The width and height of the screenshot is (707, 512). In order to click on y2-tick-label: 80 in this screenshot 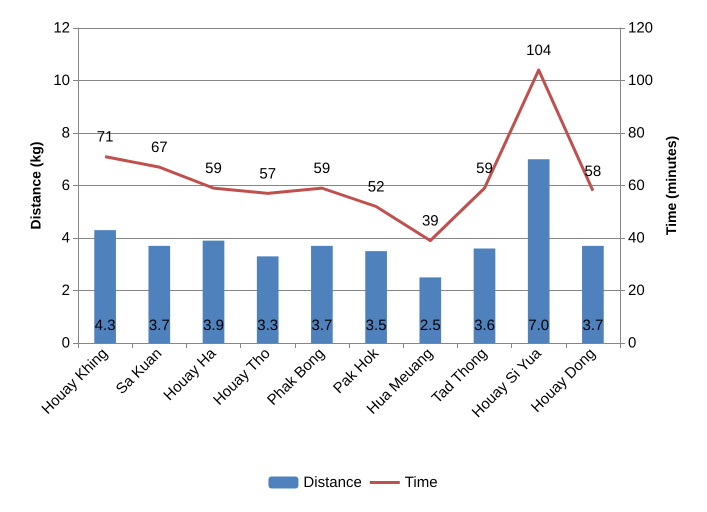, I will do `click(636, 133)`.